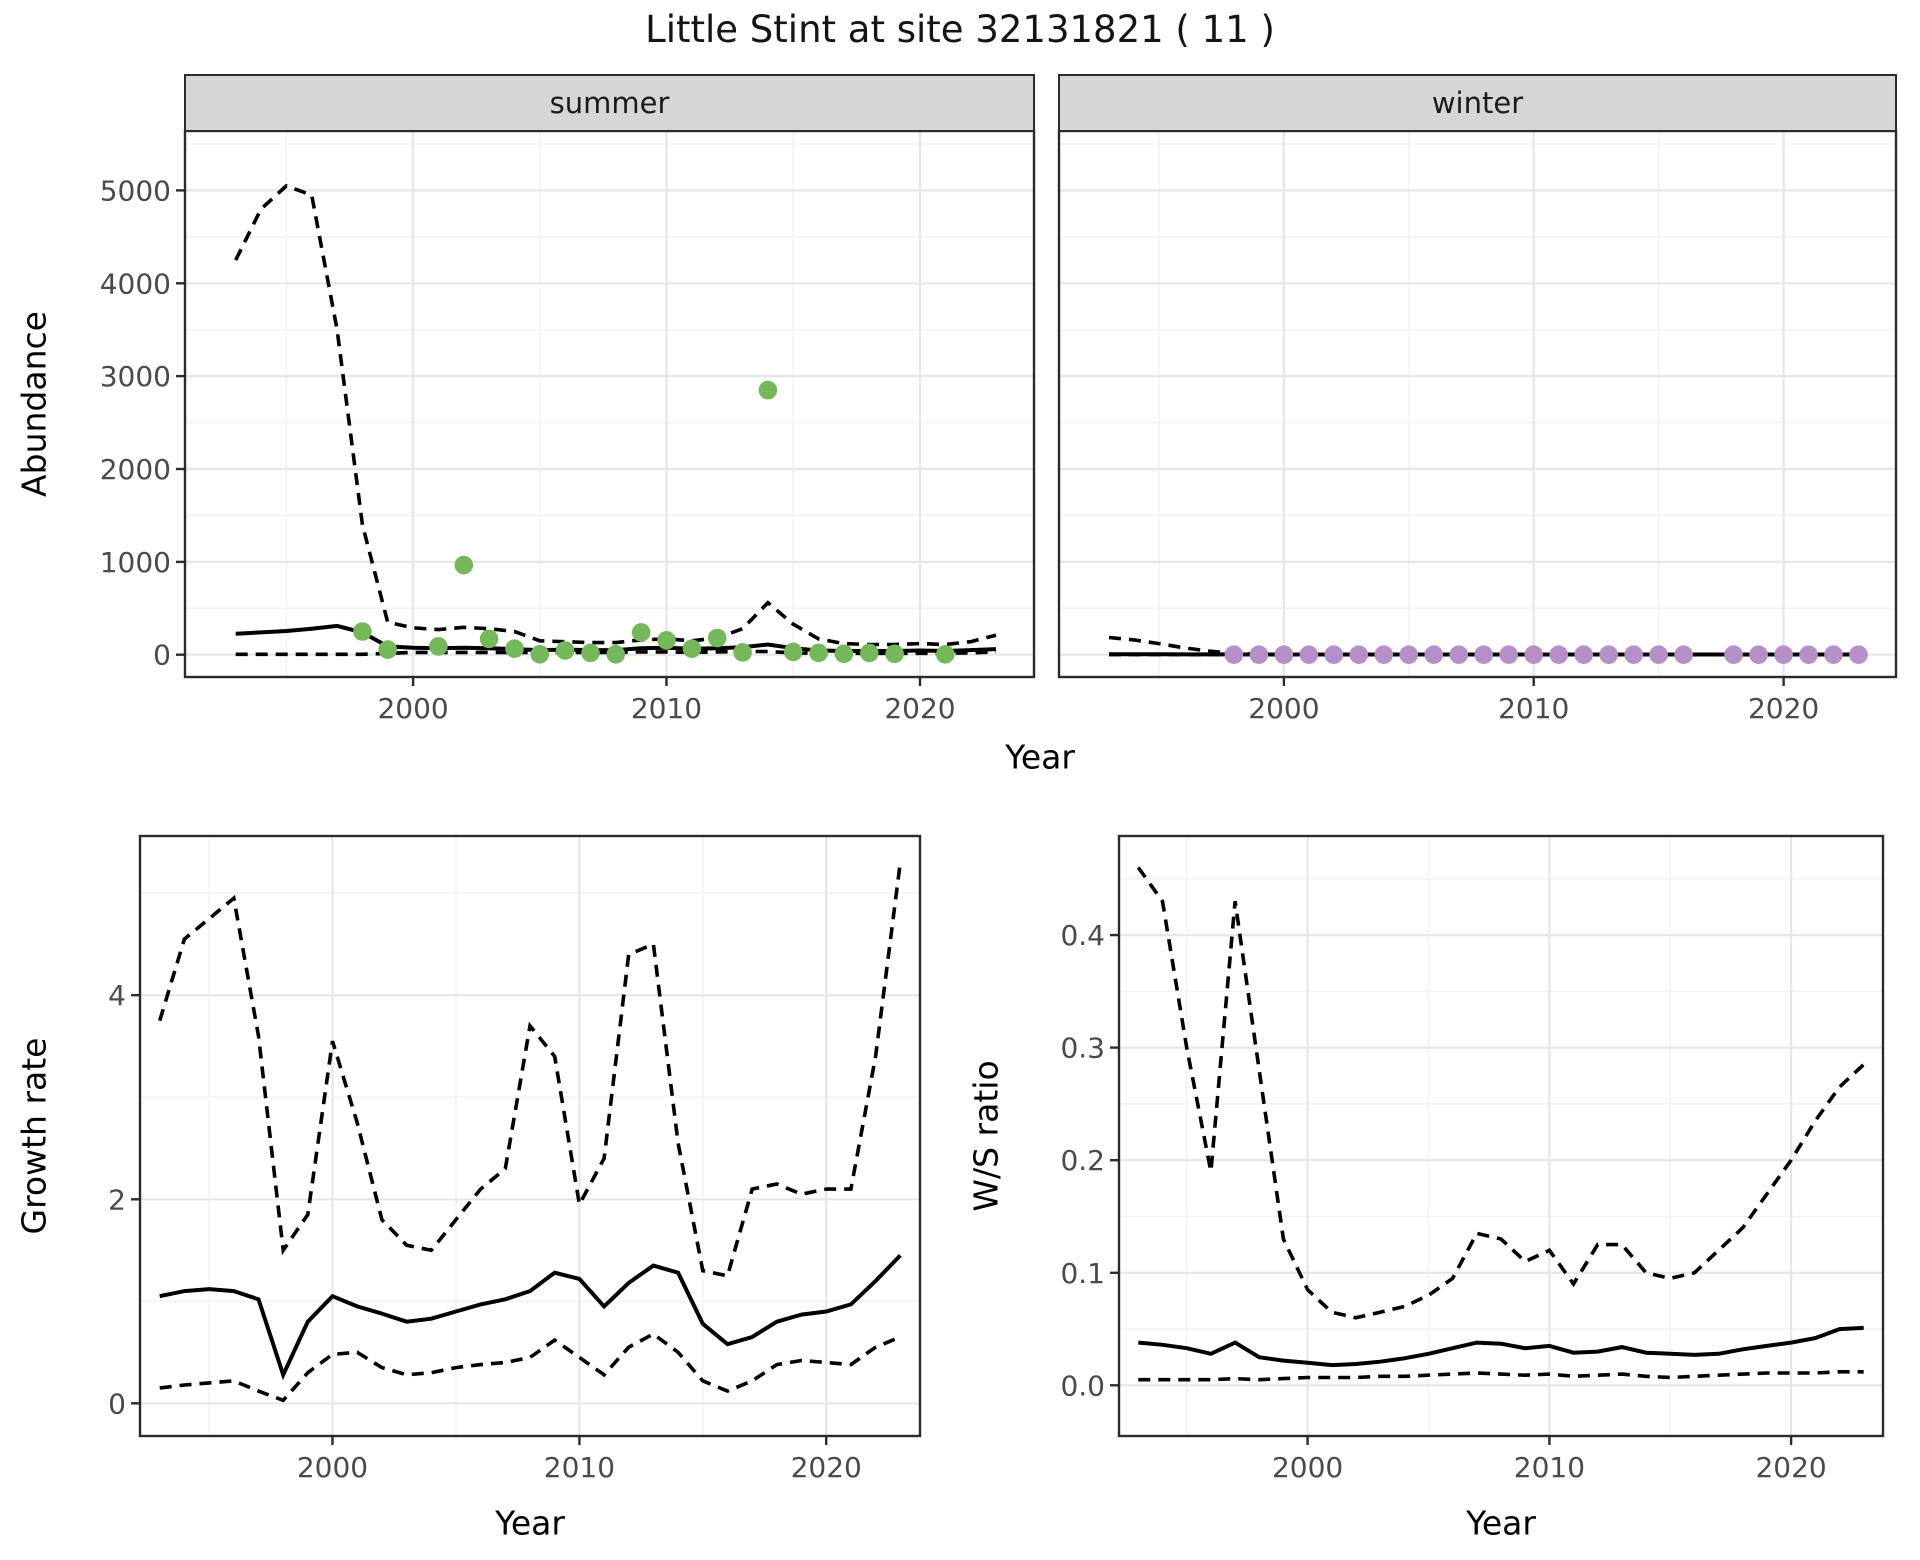 The height and width of the screenshot is (1560, 1920). I want to click on y-tick-label: 4000, so click(135, 283).